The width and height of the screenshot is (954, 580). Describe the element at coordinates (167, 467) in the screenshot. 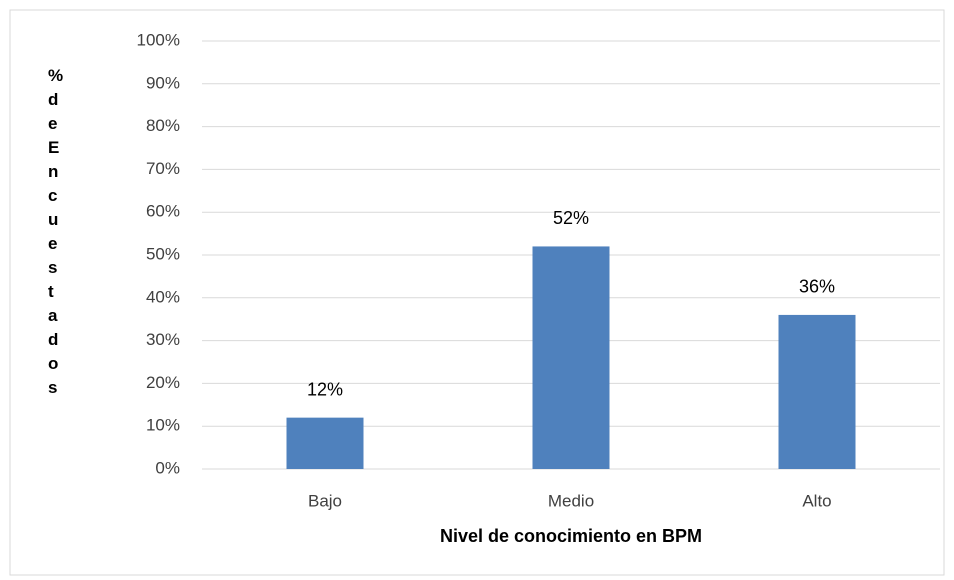

I see `y-tick-label: 0%` at that location.